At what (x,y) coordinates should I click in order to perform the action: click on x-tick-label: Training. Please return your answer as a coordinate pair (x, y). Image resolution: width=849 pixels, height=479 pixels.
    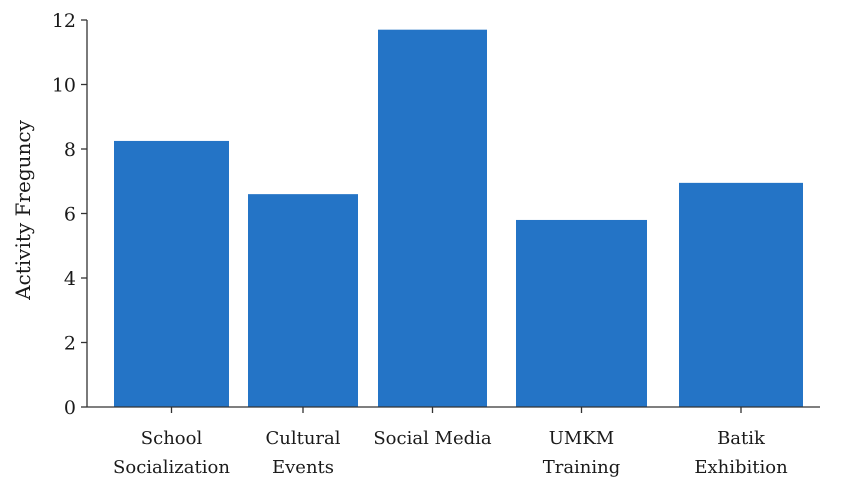
    Looking at the image, I should click on (582, 467).